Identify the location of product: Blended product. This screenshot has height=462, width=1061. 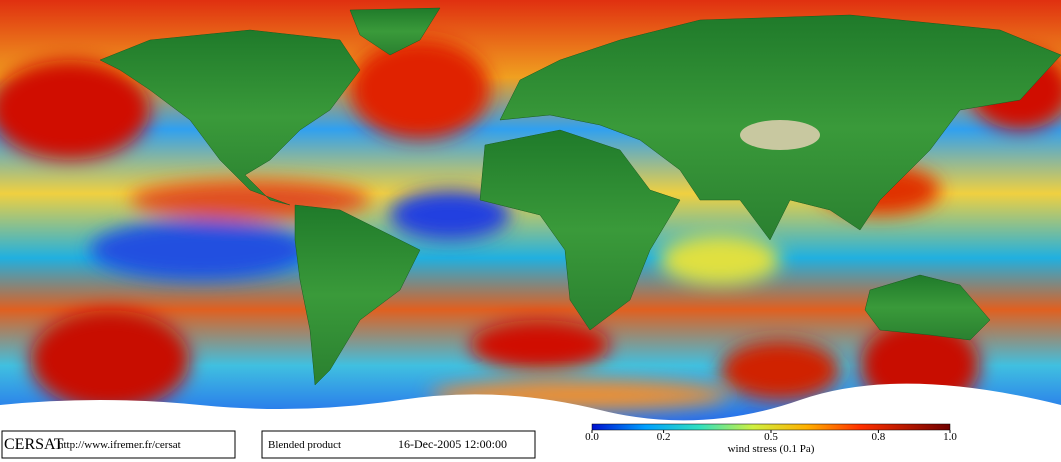
(304, 445).